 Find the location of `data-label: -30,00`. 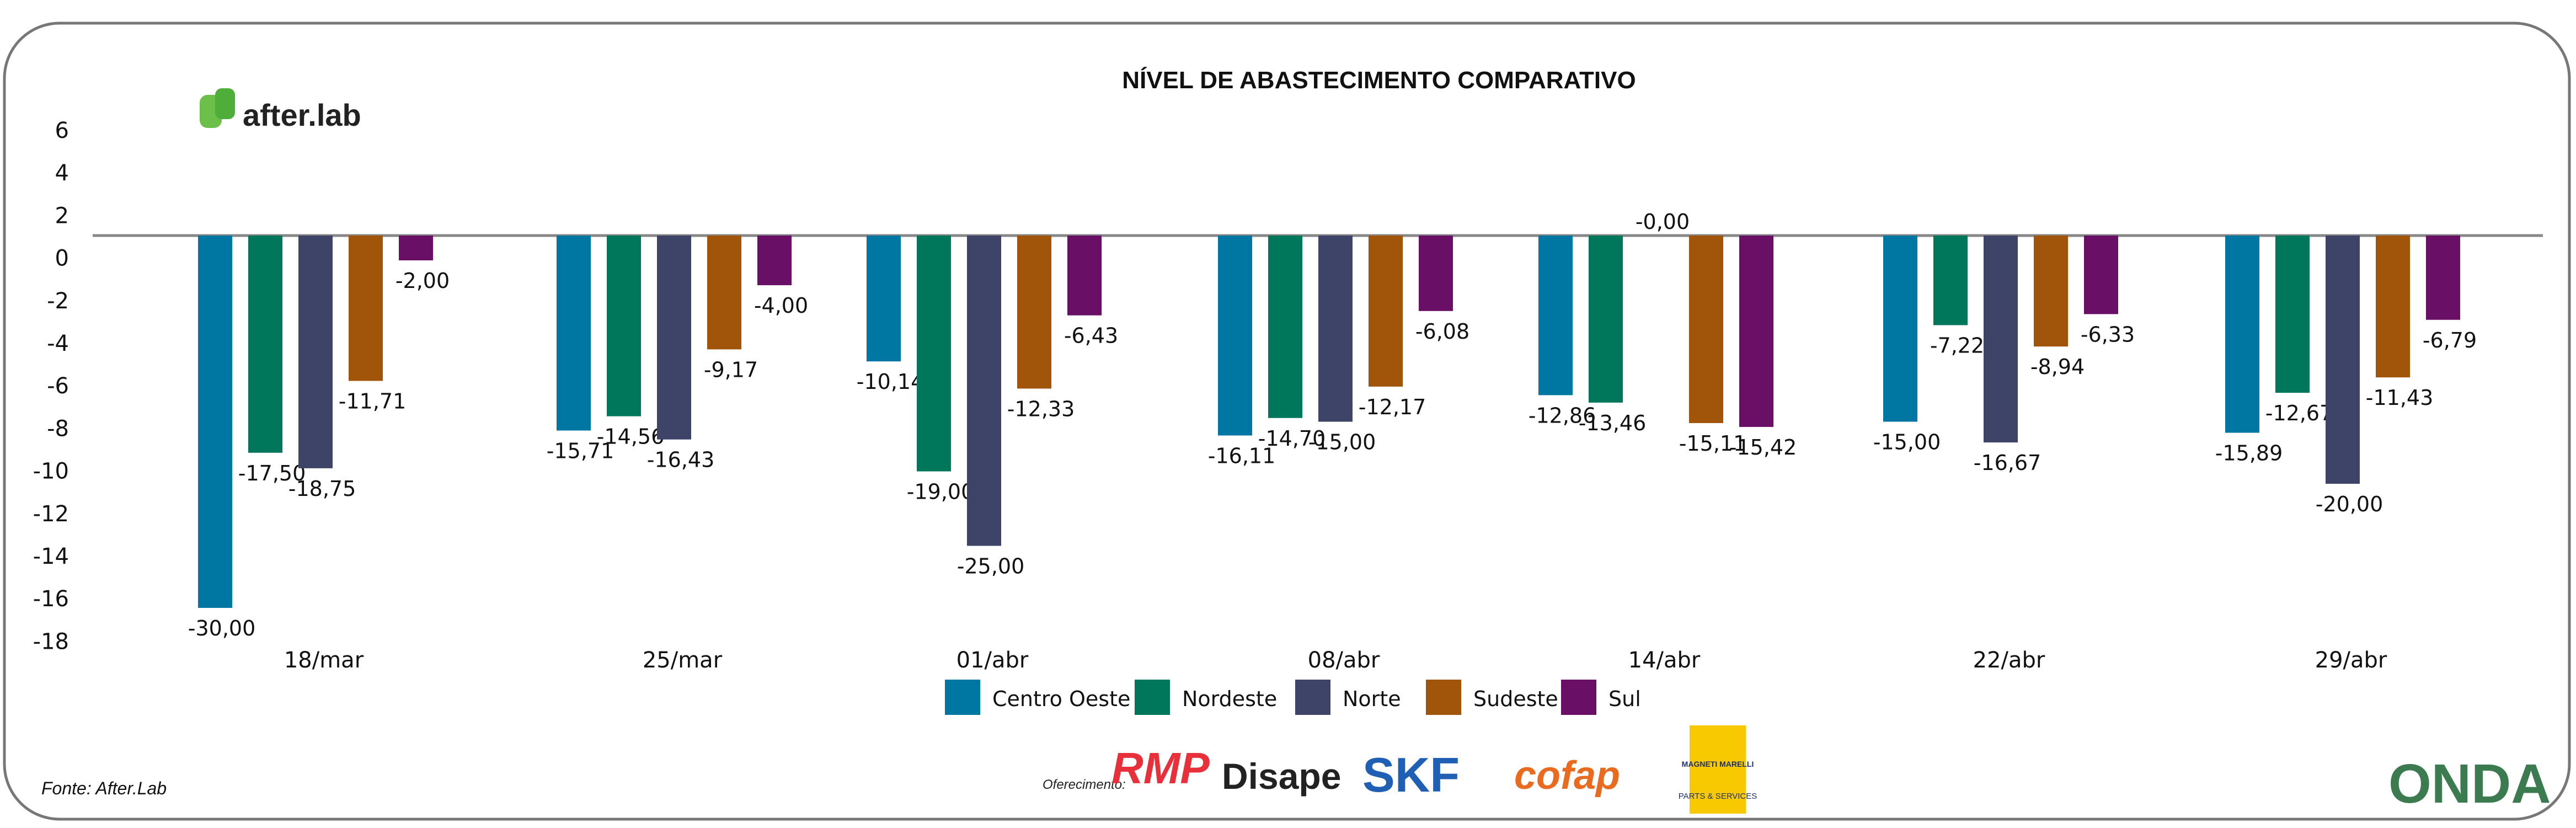

data-label: -30,00 is located at coordinates (222, 628).